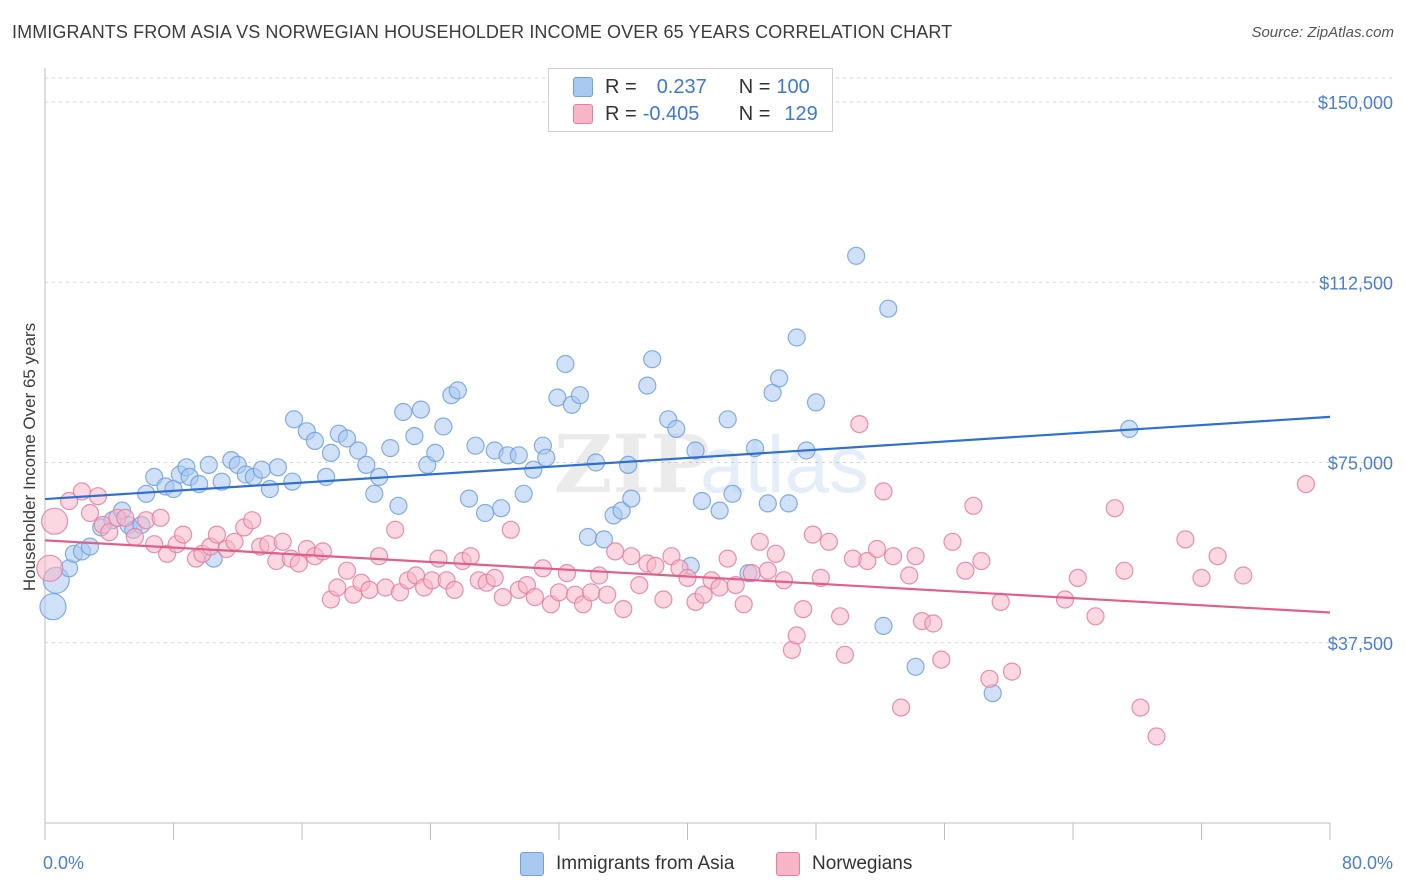  I want to click on series-legend-label: Norwegians, so click(862, 863).